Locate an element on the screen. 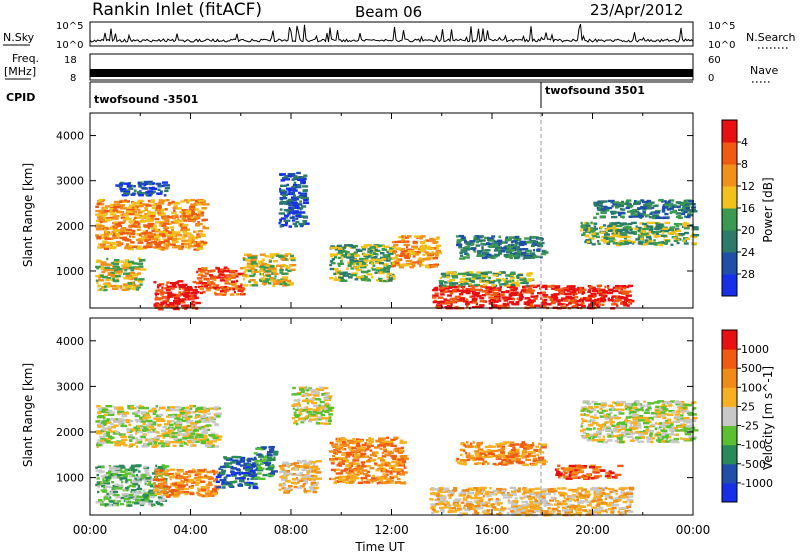 Image resolution: width=800 pixels, height=554 pixels. range-tick-label: 1000 is located at coordinates (70, 271).